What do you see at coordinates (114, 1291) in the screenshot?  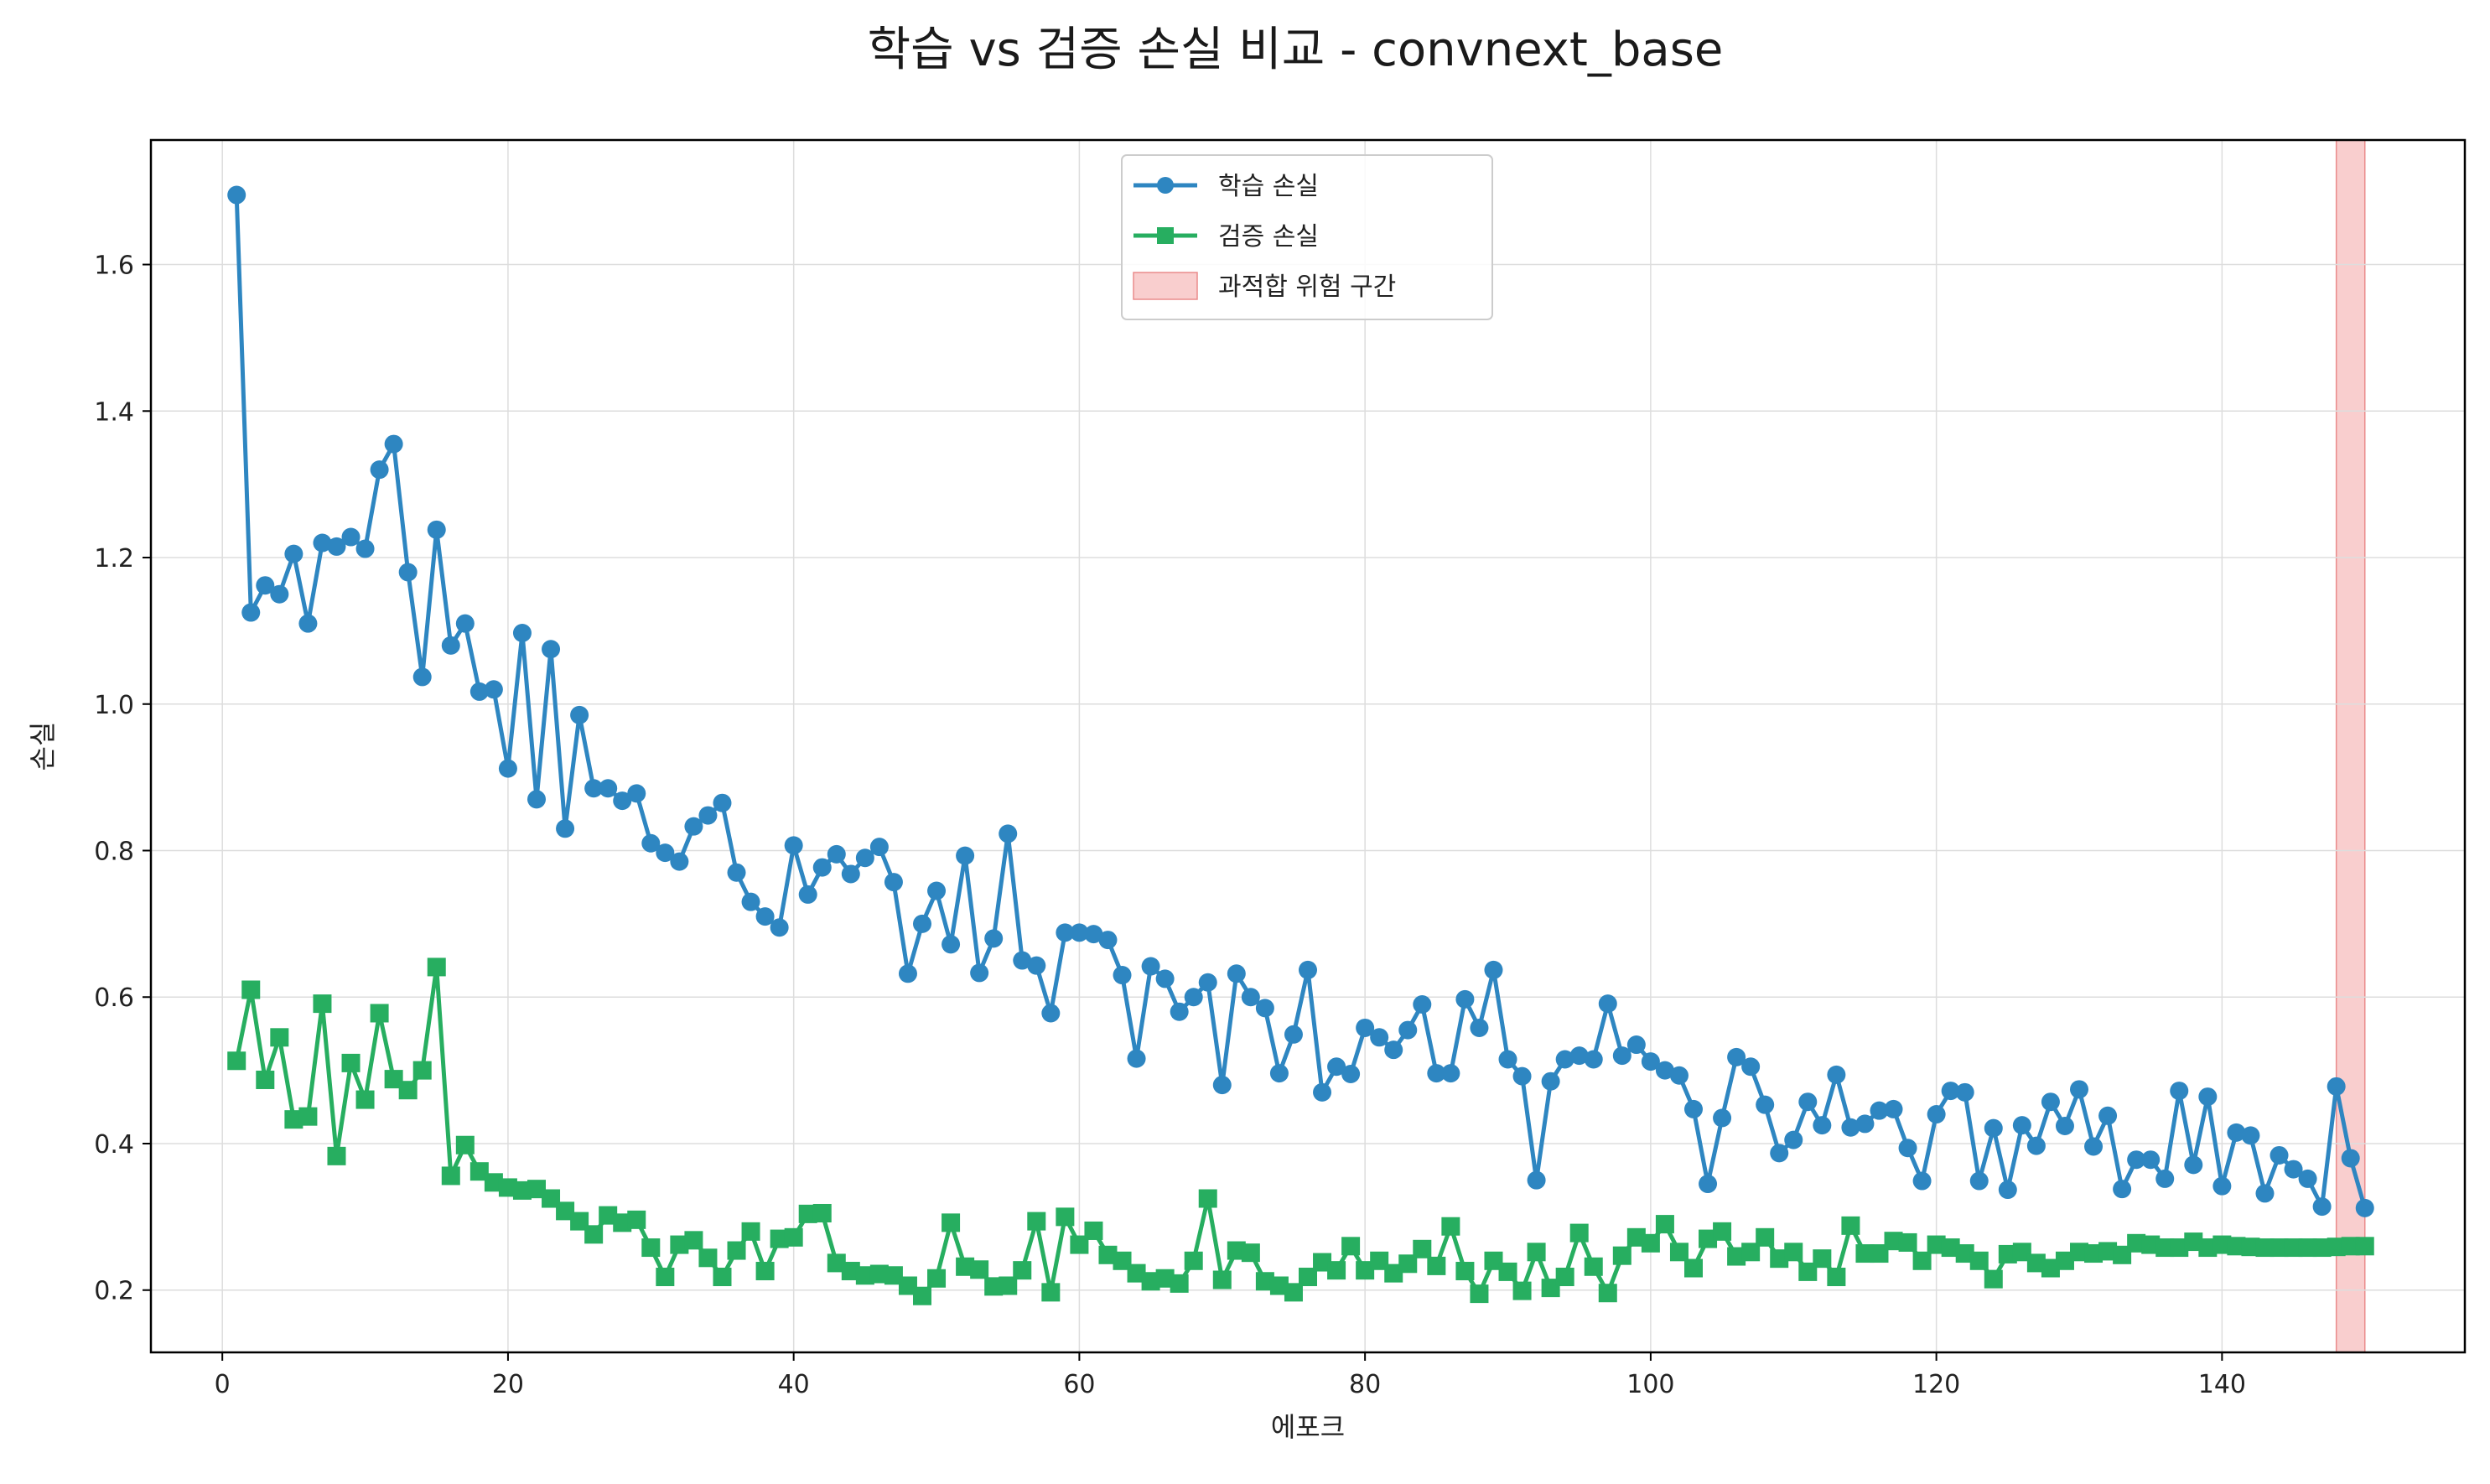 I see `y-tick-label: 0.2` at bounding box center [114, 1291].